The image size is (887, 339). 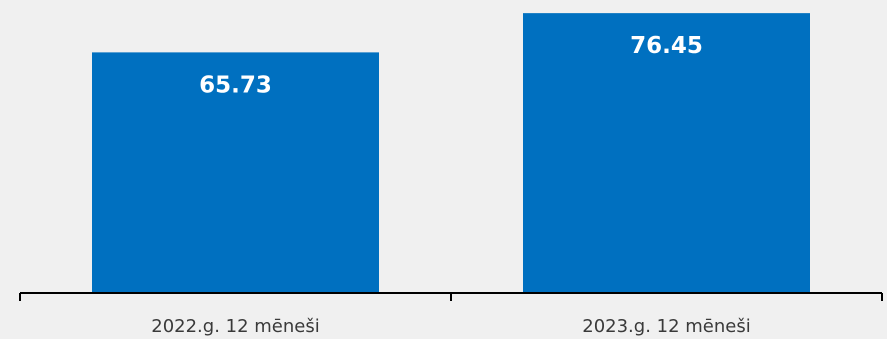 What do you see at coordinates (451, 326) in the screenshot?
I see `category-label-group: 2022.g. 12 mēneši 2023.g. 12 mēneši` at bounding box center [451, 326].